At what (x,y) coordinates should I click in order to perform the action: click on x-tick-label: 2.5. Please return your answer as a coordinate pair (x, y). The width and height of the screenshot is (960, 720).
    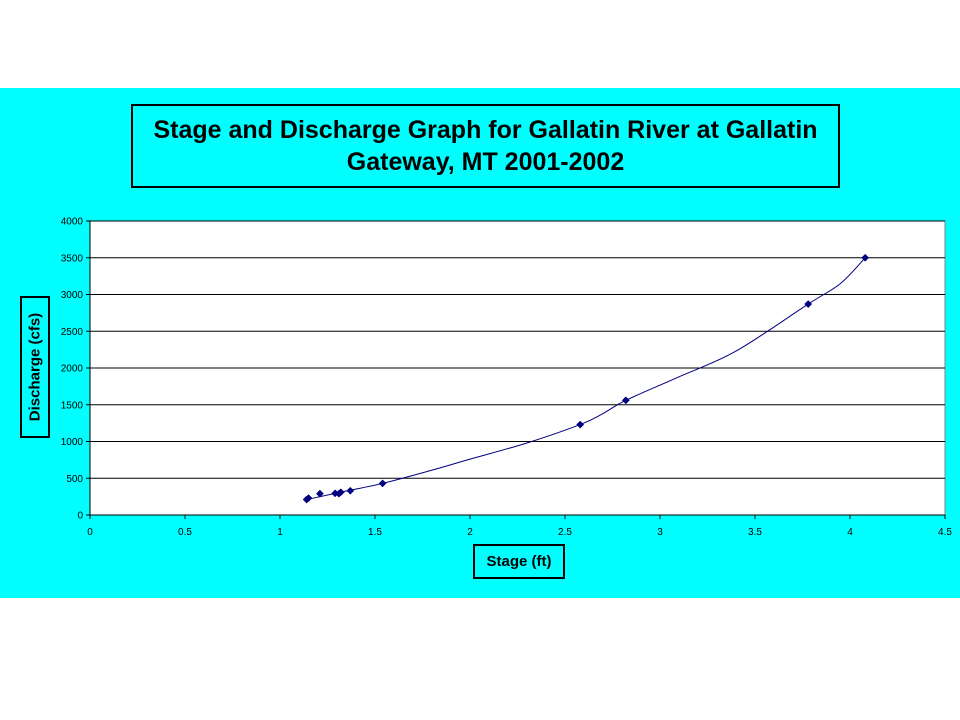
    Looking at the image, I should click on (565, 532).